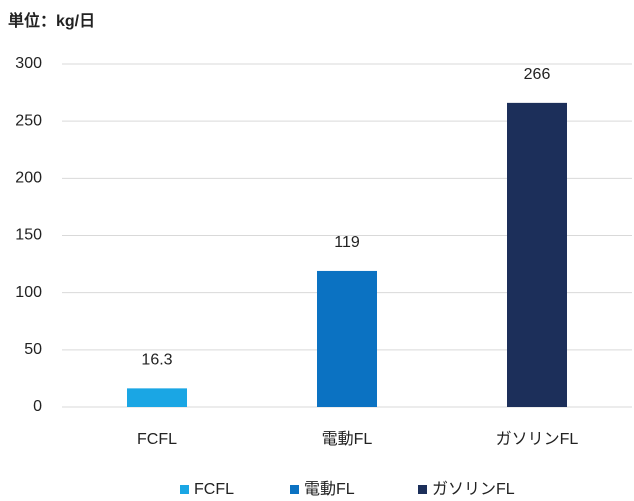  What do you see at coordinates (51, 20) in the screenshot?
I see `chart-title: 単位：kg/日` at bounding box center [51, 20].